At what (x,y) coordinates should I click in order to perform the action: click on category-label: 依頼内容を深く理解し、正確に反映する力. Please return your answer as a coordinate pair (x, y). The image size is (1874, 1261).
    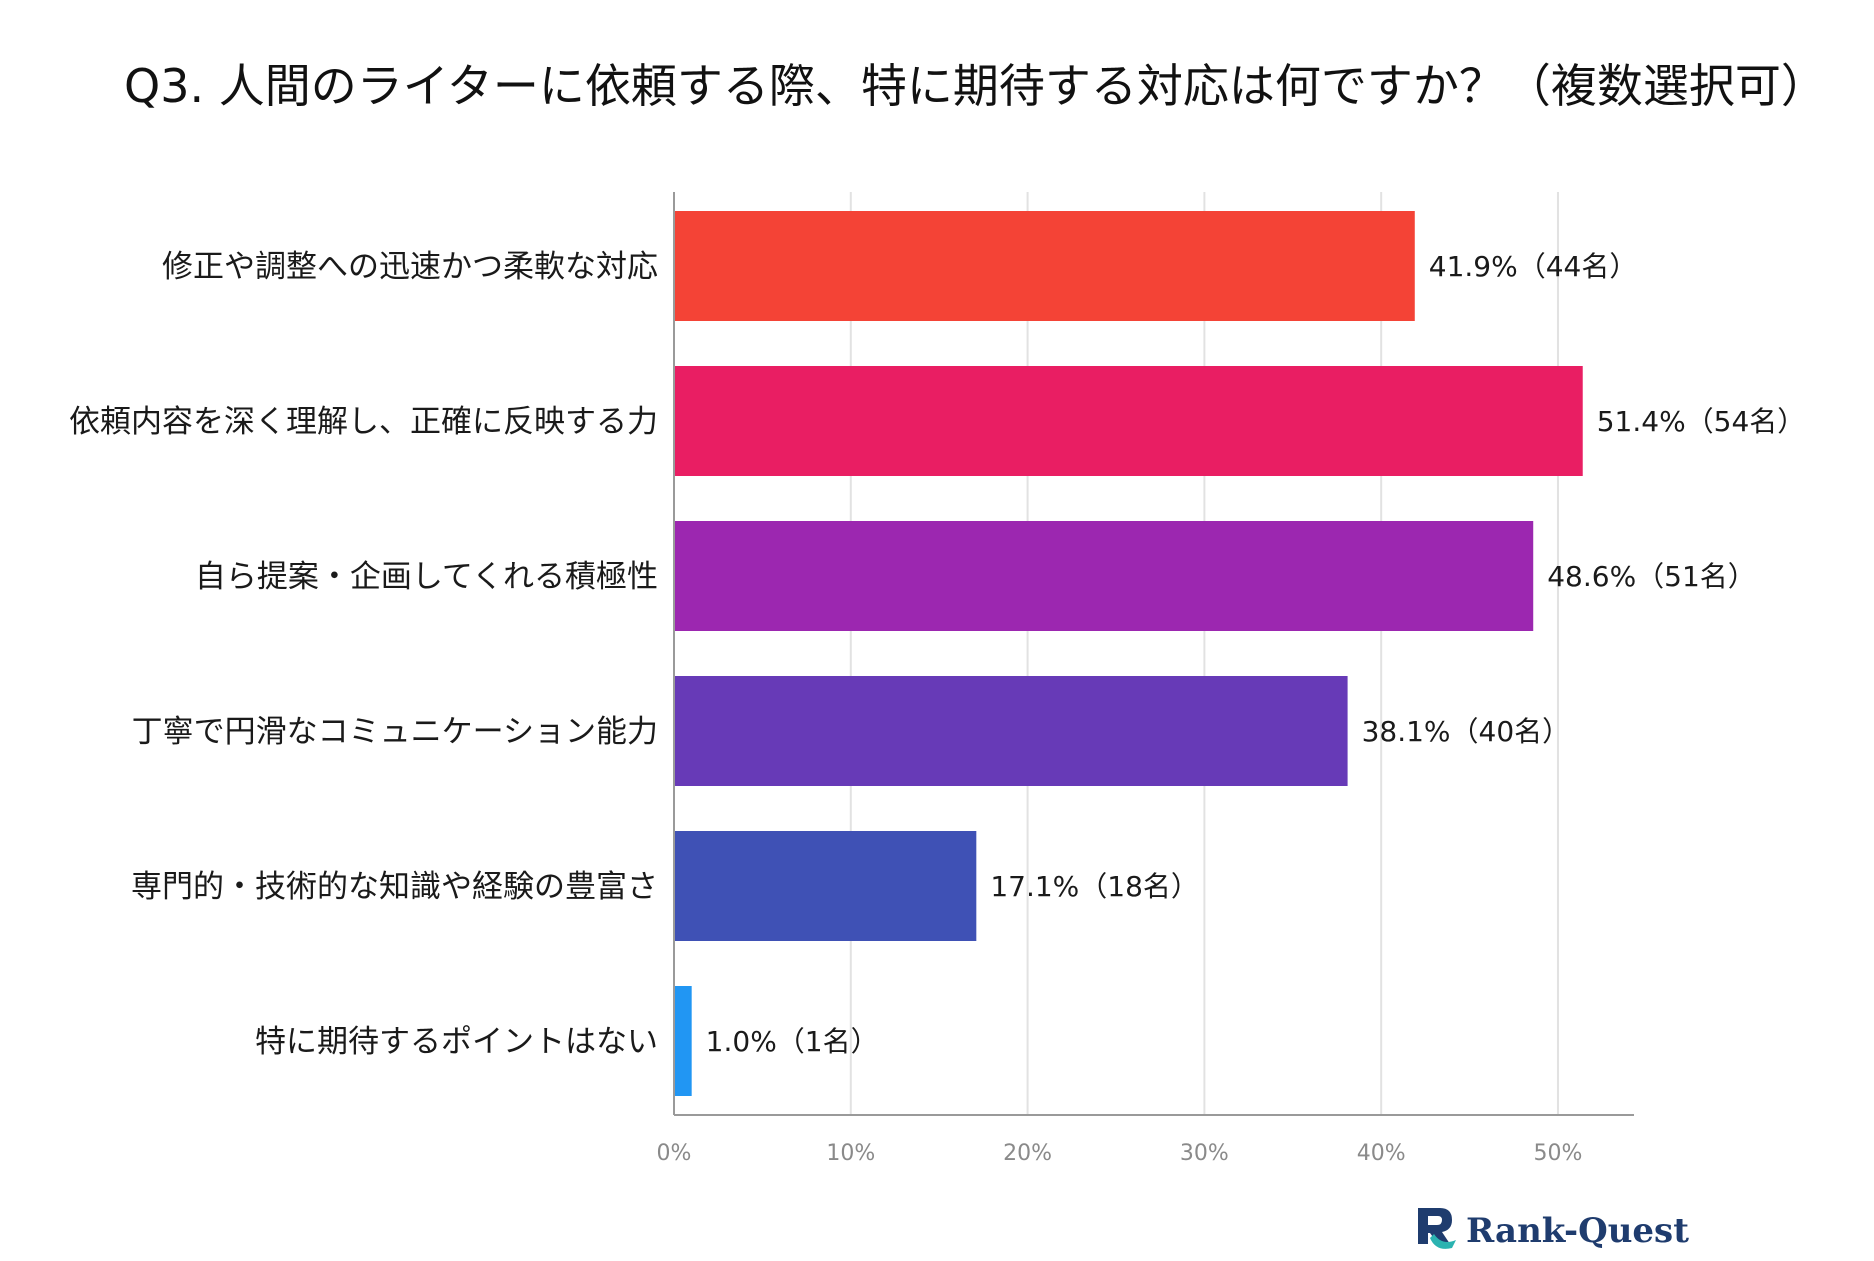
    Looking at the image, I should click on (363, 422).